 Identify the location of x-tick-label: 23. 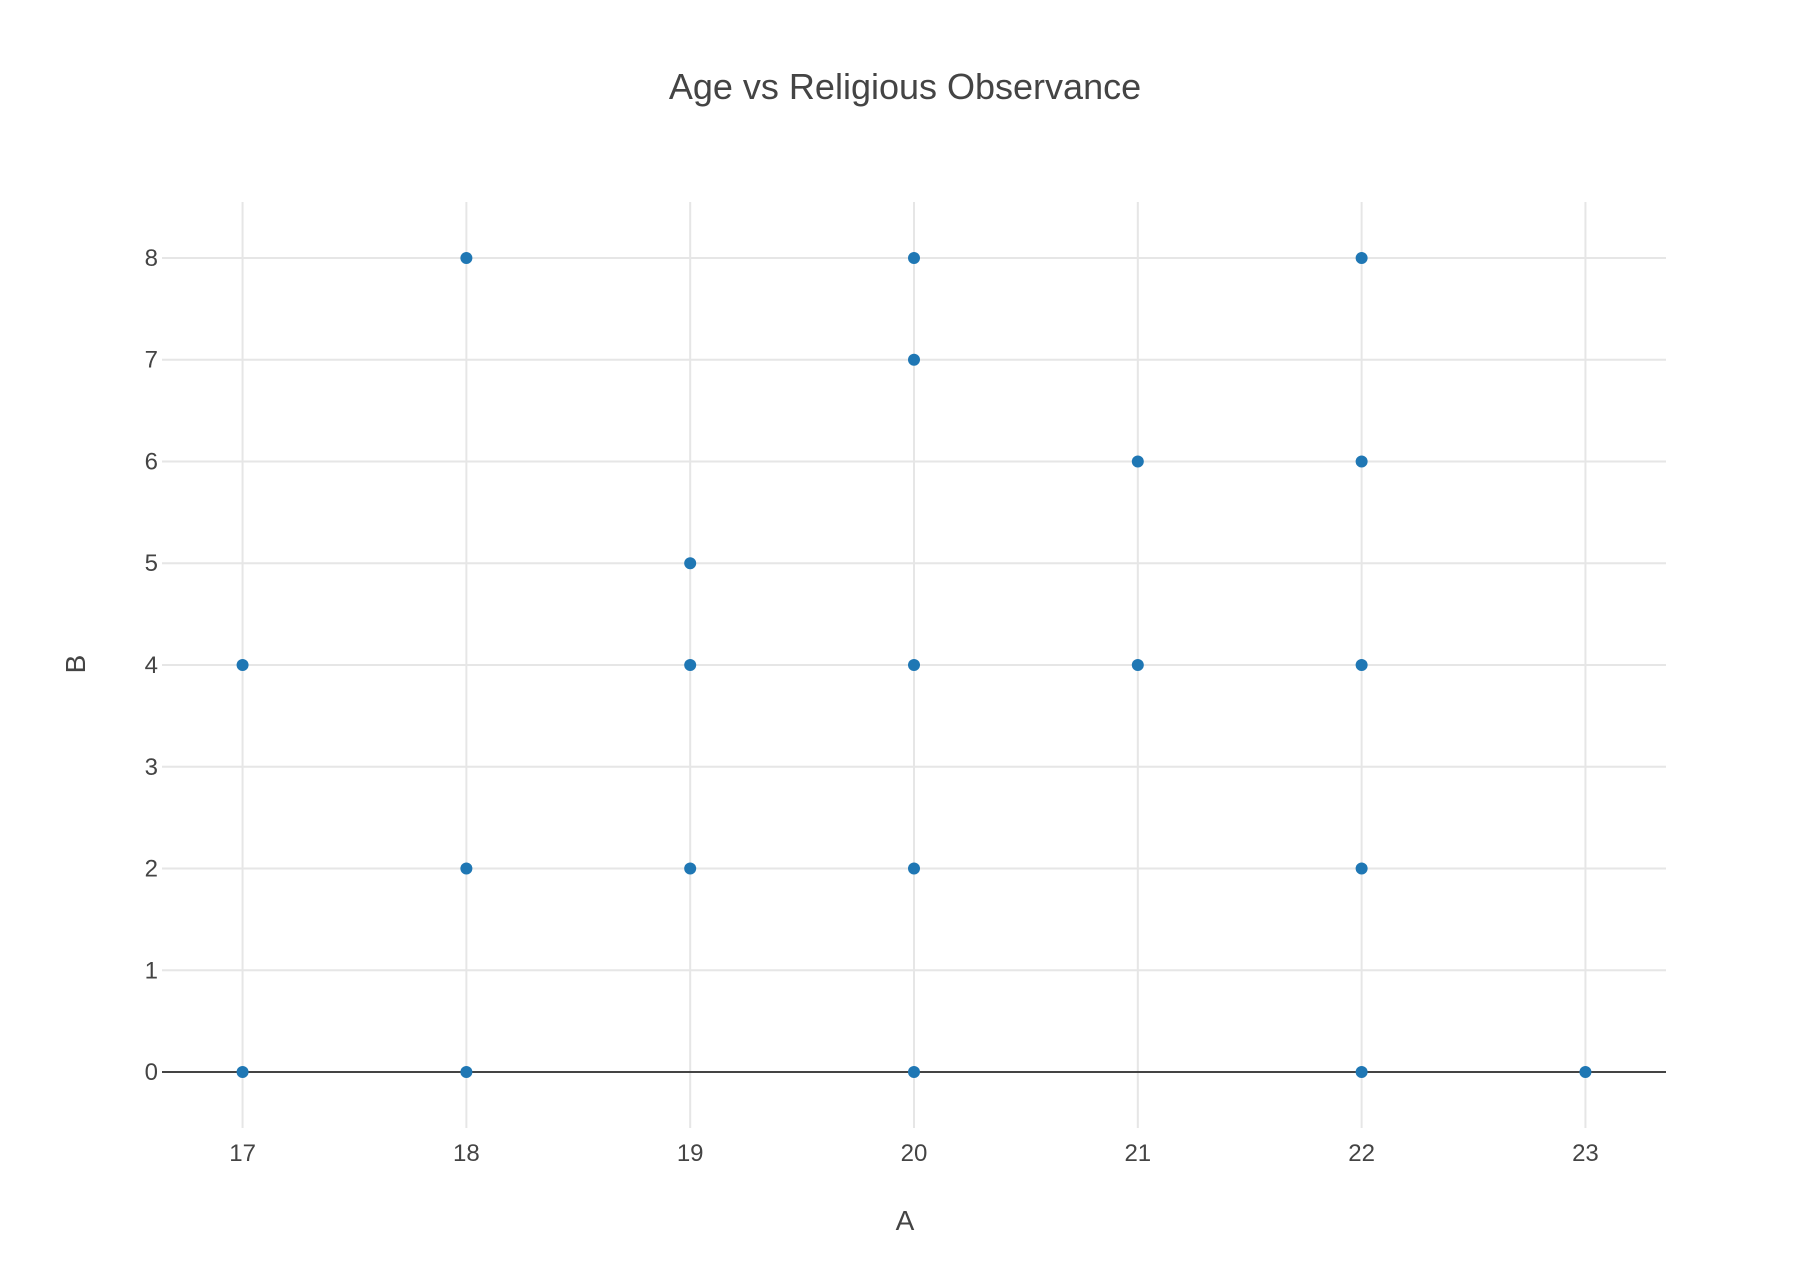
(1585, 1153).